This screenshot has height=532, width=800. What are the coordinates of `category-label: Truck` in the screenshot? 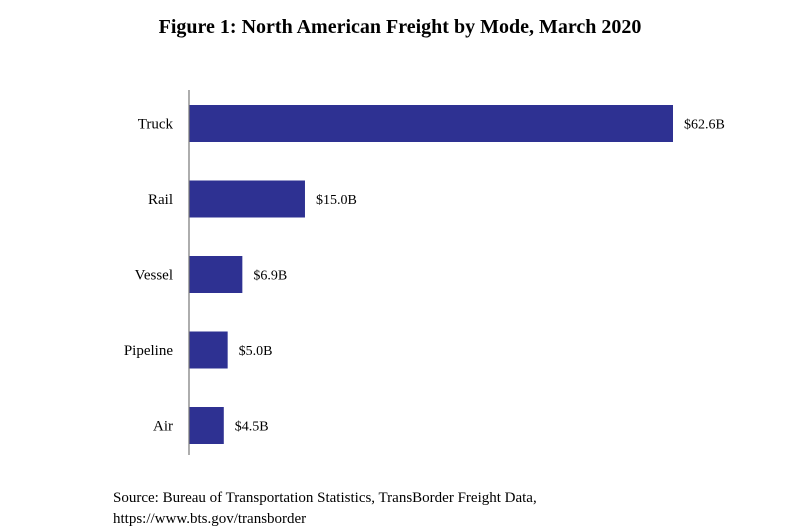 It's located at (156, 125).